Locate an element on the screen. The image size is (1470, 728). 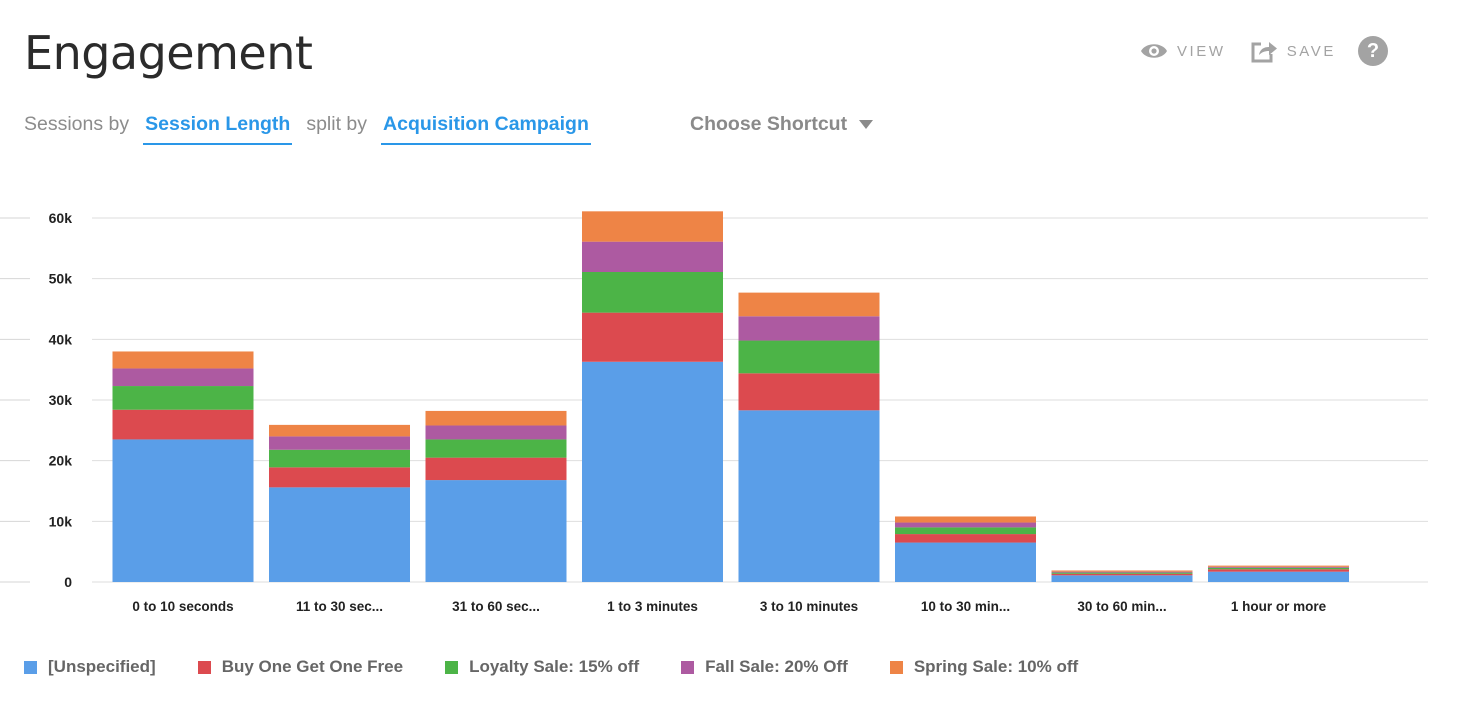
legend-label: Loyalty Sale: 15% off is located at coordinates (554, 666).